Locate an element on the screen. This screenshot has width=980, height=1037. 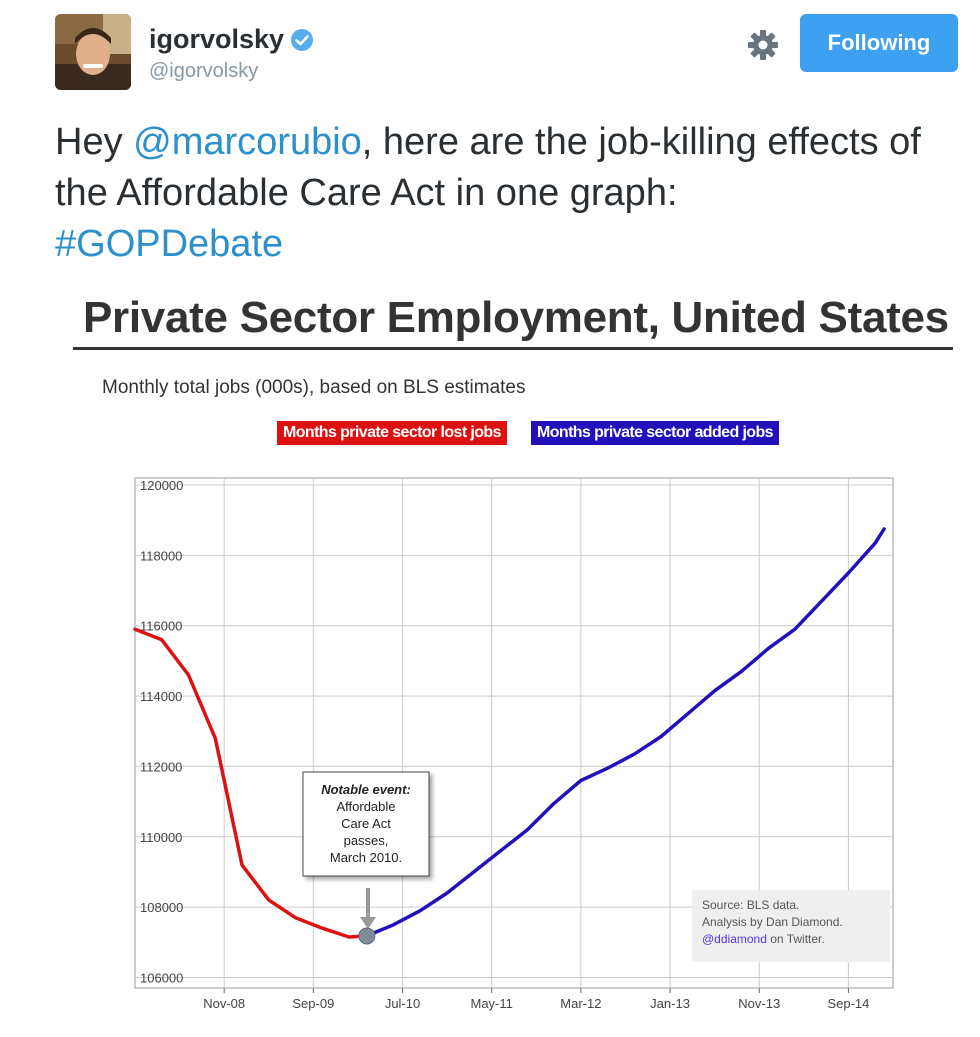
following-button: Following is located at coordinates (879, 43).